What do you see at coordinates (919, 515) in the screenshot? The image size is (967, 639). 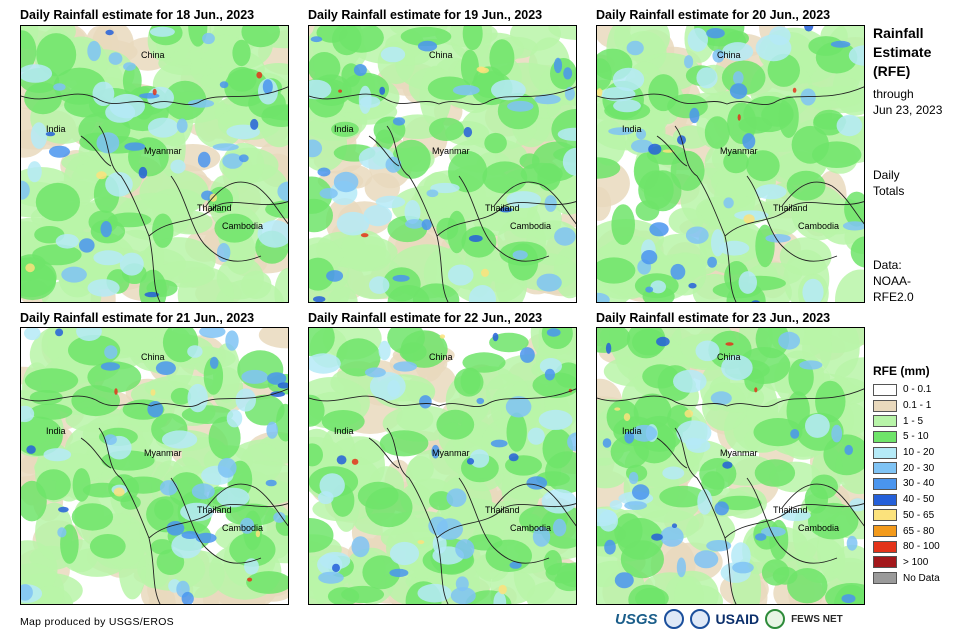 I see `legend-label: 50 - 65` at bounding box center [919, 515].